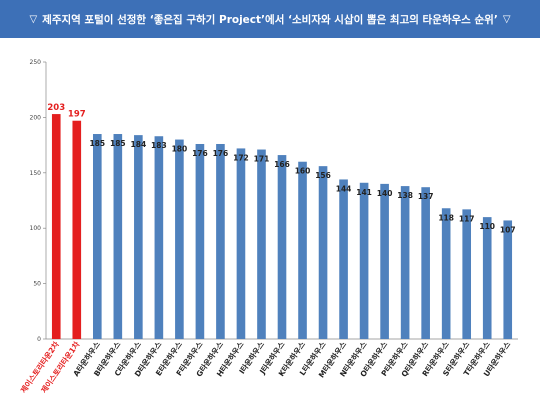 Image resolution: width=540 pixels, height=405 pixels. Describe the element at coordinates (180, 149) in the screenshot. I see `data-label: 180` at that location.